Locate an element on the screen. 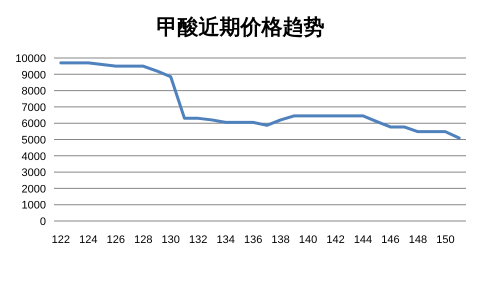 The width and height of the screenshot is (481, 304). x-tick-label: 122 is located at coordinates (61, 240).